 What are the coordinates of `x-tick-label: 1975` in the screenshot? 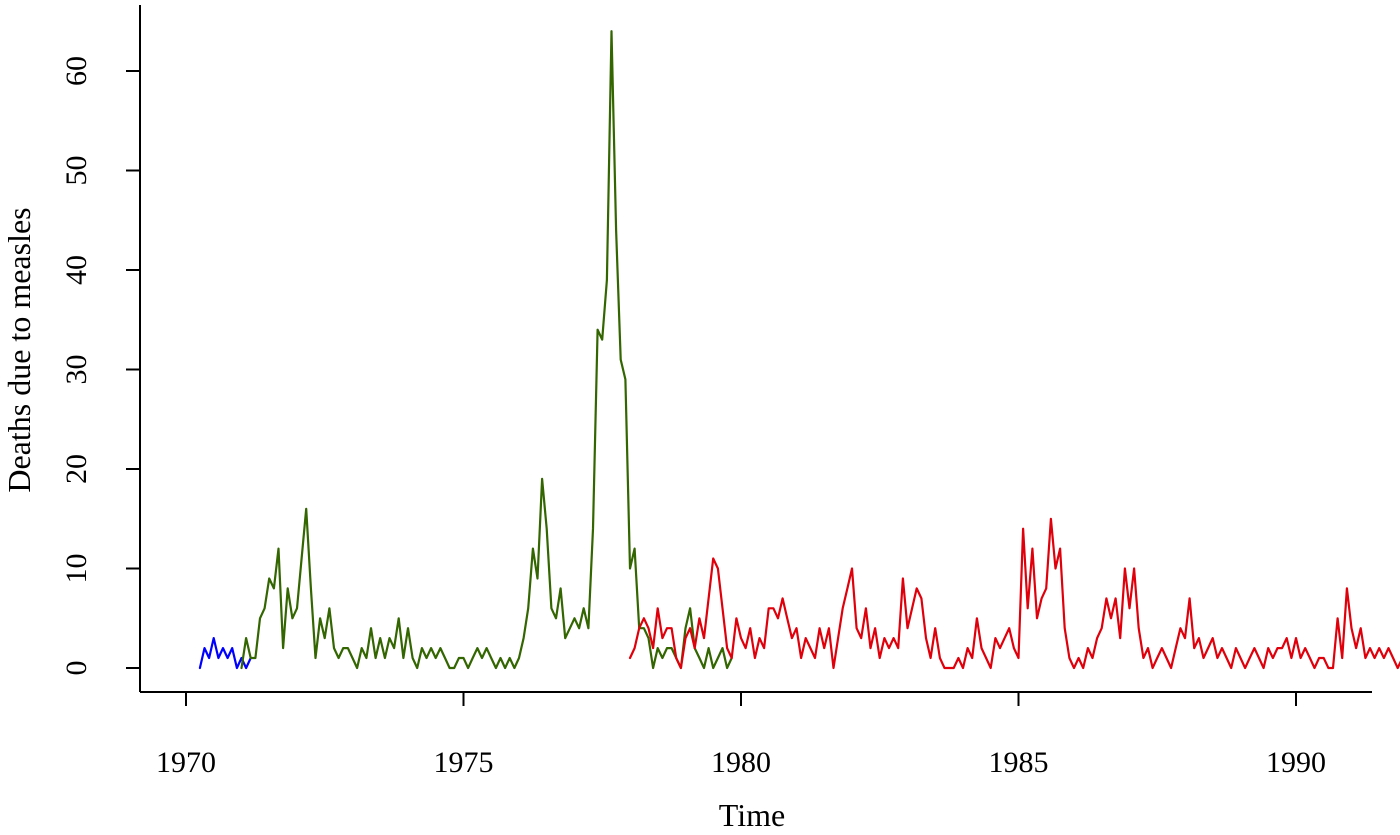 It's located at (464, 762).